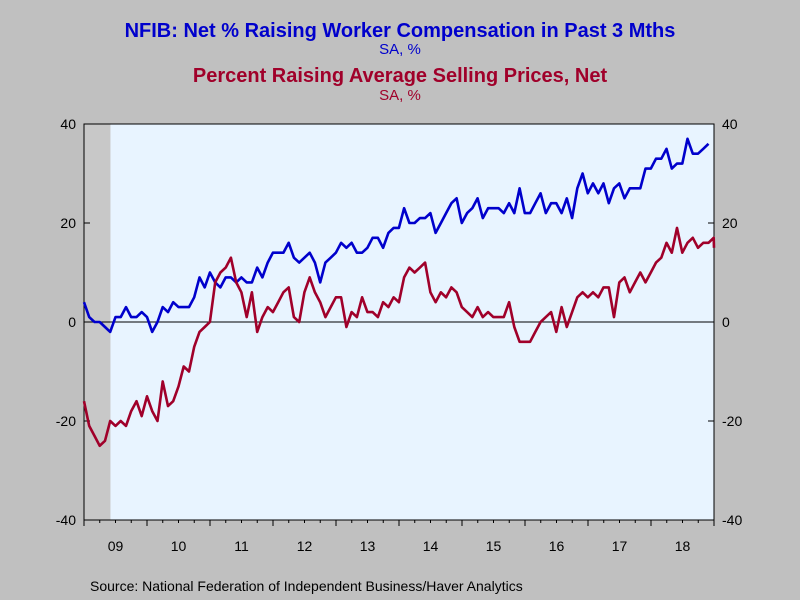 The image size is (800, 600). What do you see at coordinates (431, 546) in the screenshot?
I see `x-tick-label: 14` at bounding box center [431, 546].